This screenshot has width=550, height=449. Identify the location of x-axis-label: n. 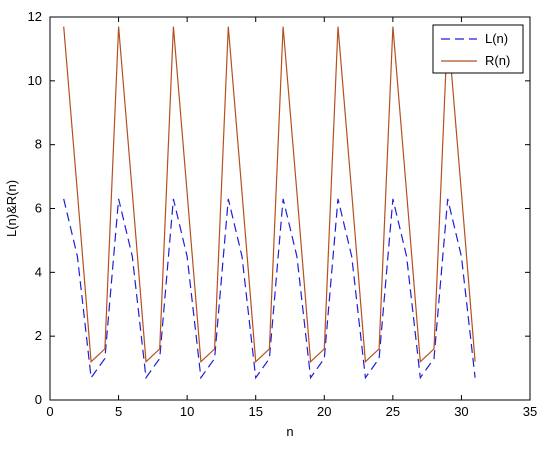
(289, 431).